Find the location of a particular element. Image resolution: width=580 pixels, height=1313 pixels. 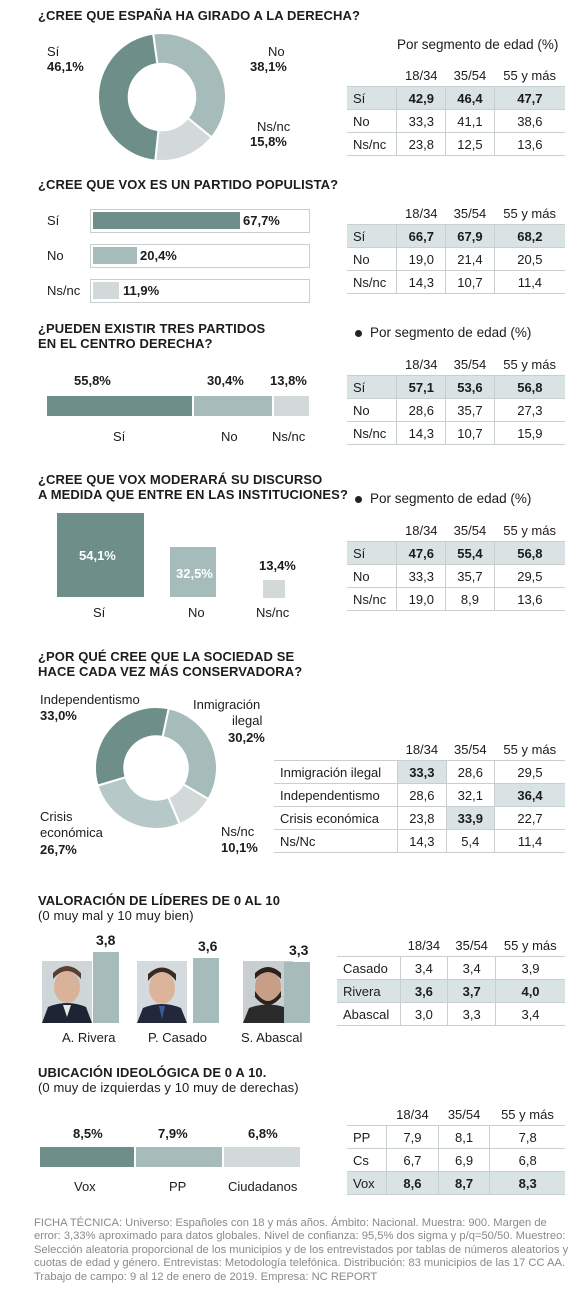

table-cell: 8,6 is located at coordinates (412, 1183).